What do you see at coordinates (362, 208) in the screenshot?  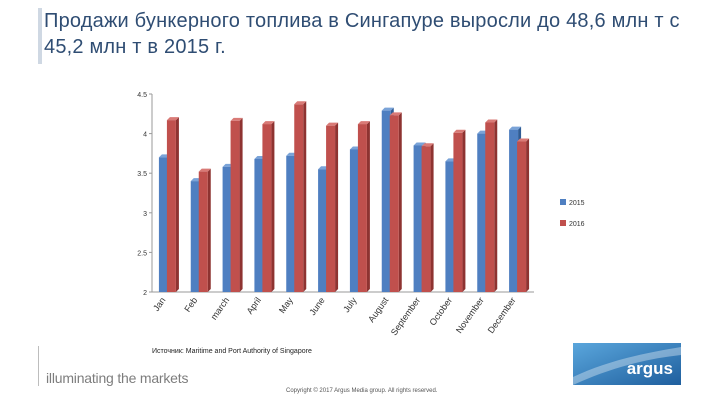 I see `bar-2016-July` at bounding box center [362, 208].